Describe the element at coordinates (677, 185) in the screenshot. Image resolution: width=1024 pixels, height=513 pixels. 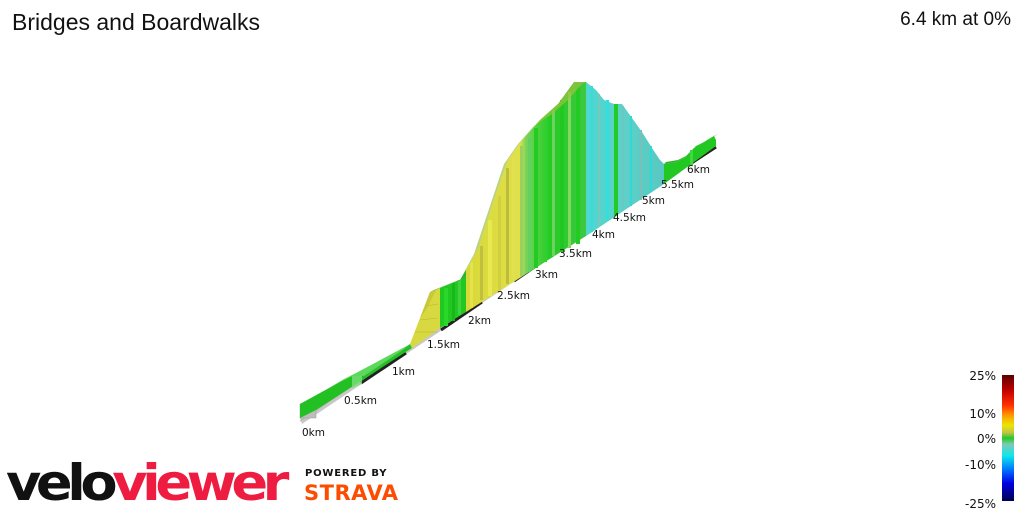
I see `km-tick-5-5: 5.5km` at that location.